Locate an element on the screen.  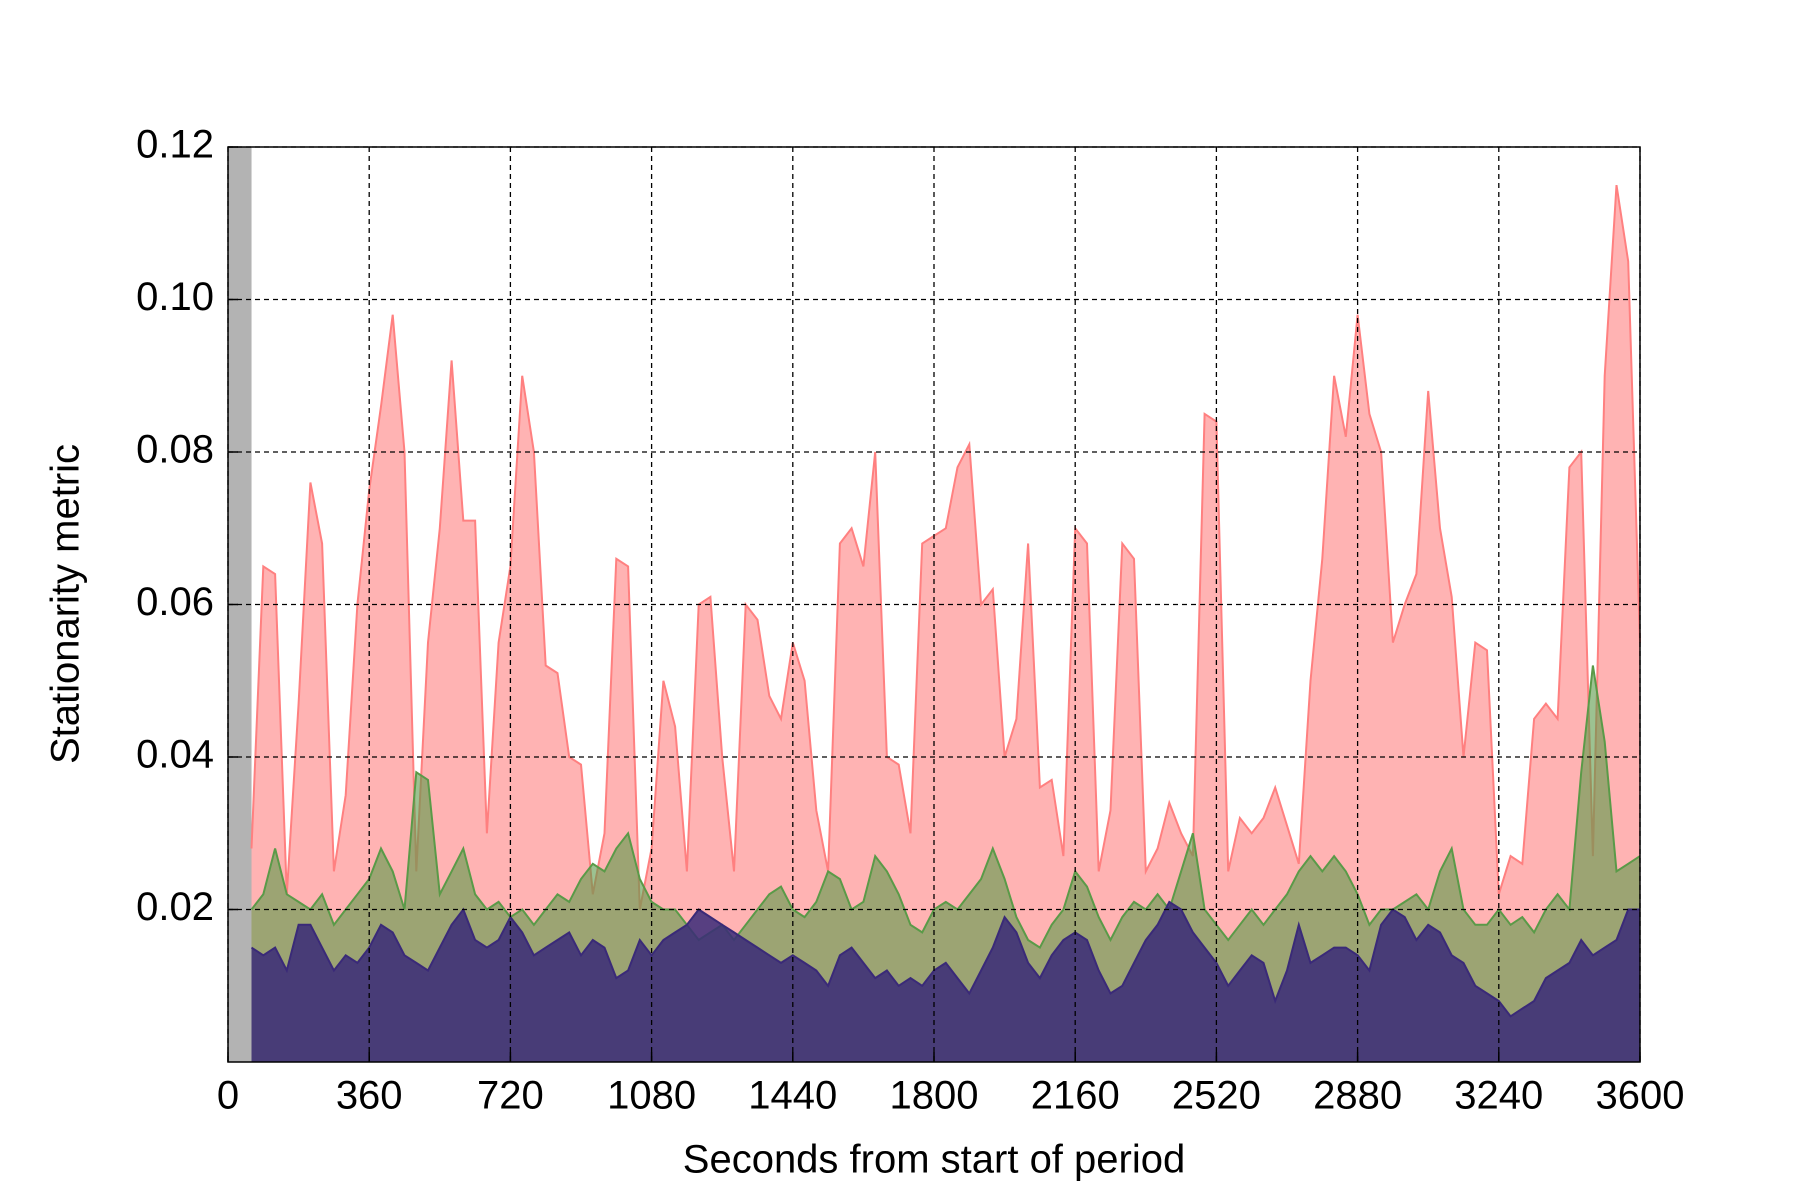
x-axis-label: Seconds from start of period is located at coordinates (934, 1160).